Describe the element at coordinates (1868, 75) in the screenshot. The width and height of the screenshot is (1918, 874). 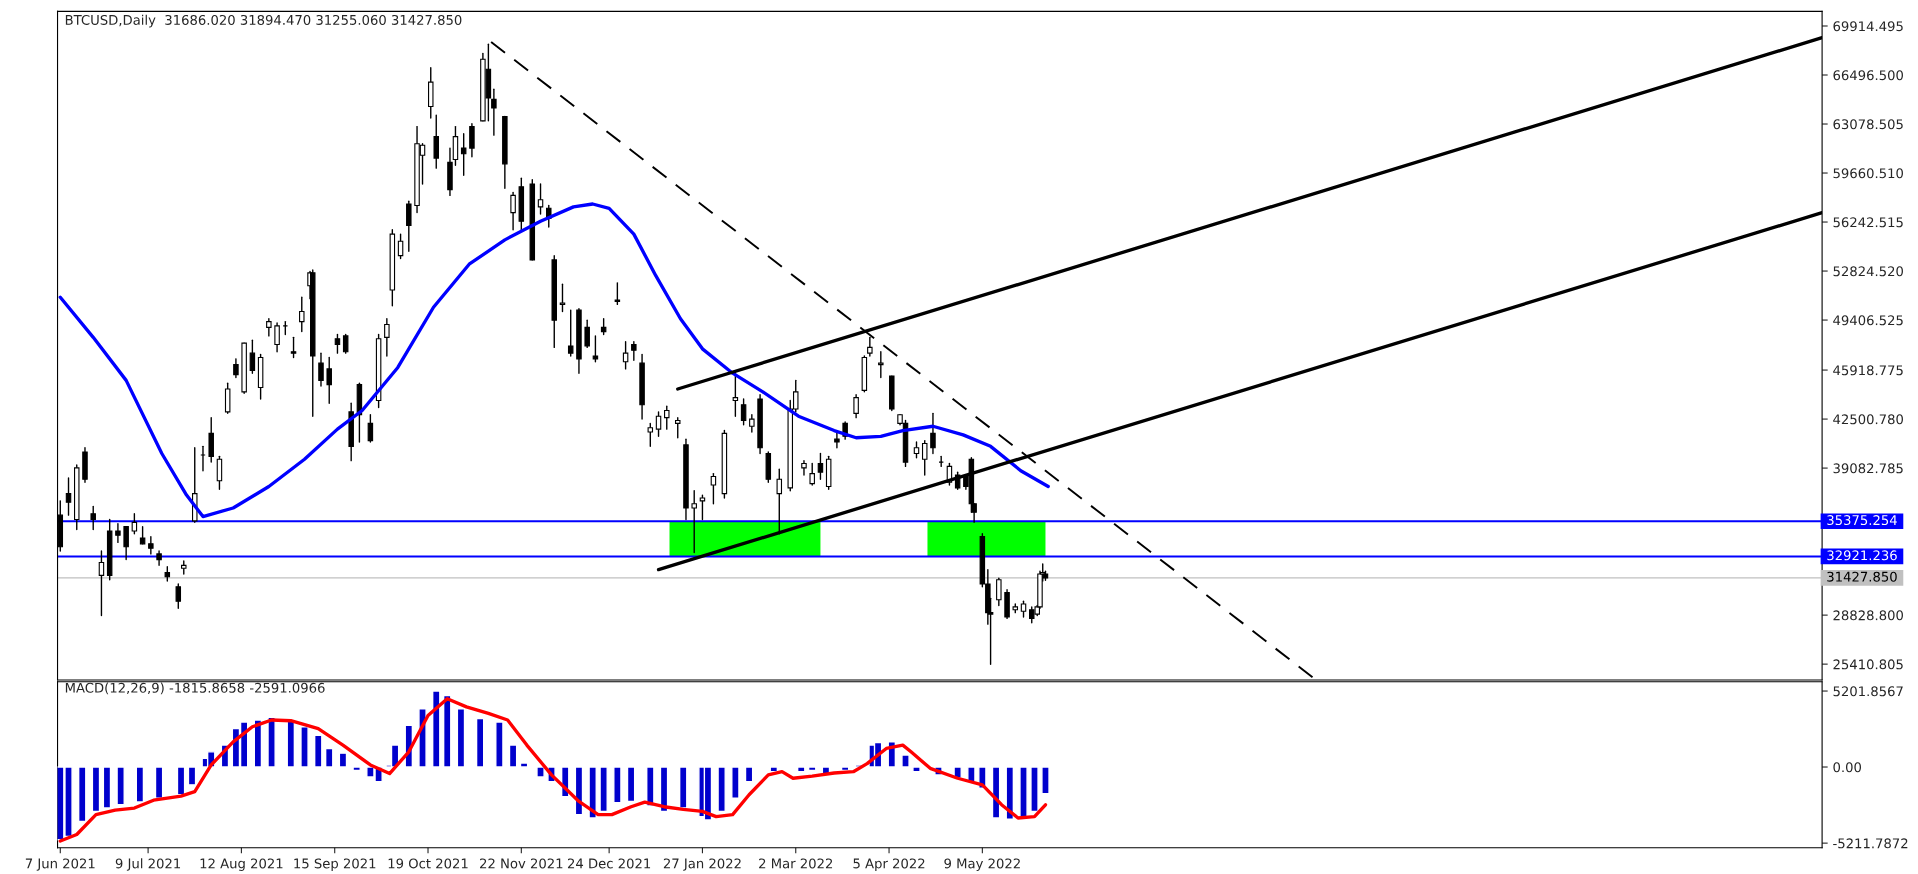
I see `y-tick-label: 66496.500` at that location.